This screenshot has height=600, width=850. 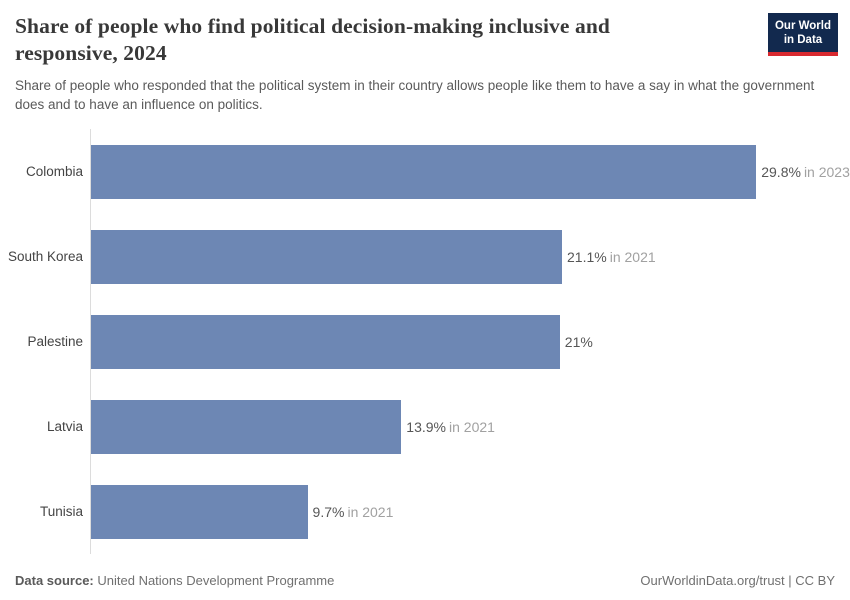 I want to click on bar-row-palestine: Palestine 21%, so click(x=425, y=341).